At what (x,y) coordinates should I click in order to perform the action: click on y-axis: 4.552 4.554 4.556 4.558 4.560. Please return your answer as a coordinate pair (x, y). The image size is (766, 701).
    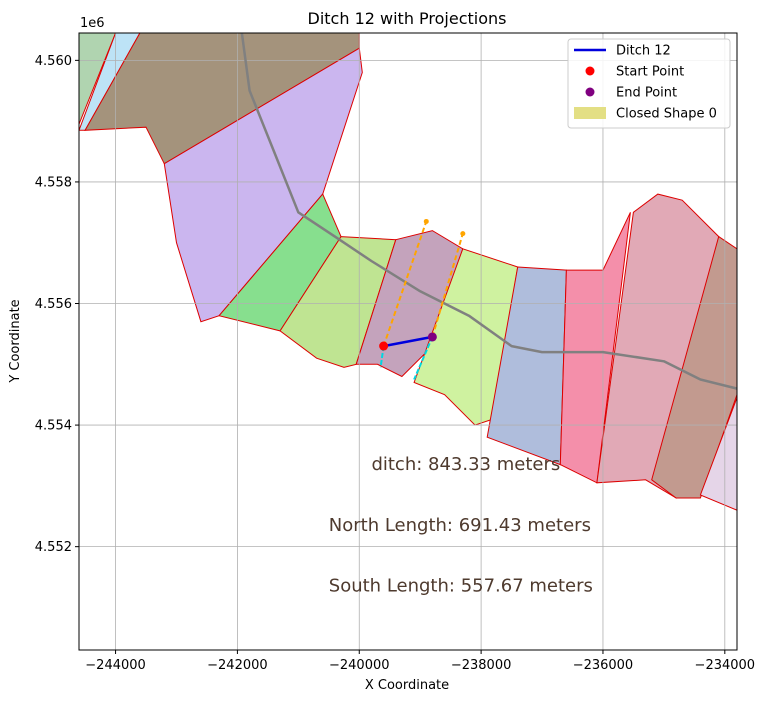
    Looking at the image, I should click on (57, 304).